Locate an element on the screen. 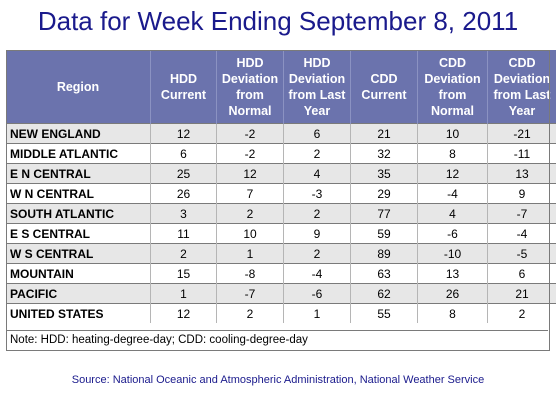 Image resolution: width=556 pixels, height=400 pixels. value-cell: 62 is located at coordinates (384, 293).